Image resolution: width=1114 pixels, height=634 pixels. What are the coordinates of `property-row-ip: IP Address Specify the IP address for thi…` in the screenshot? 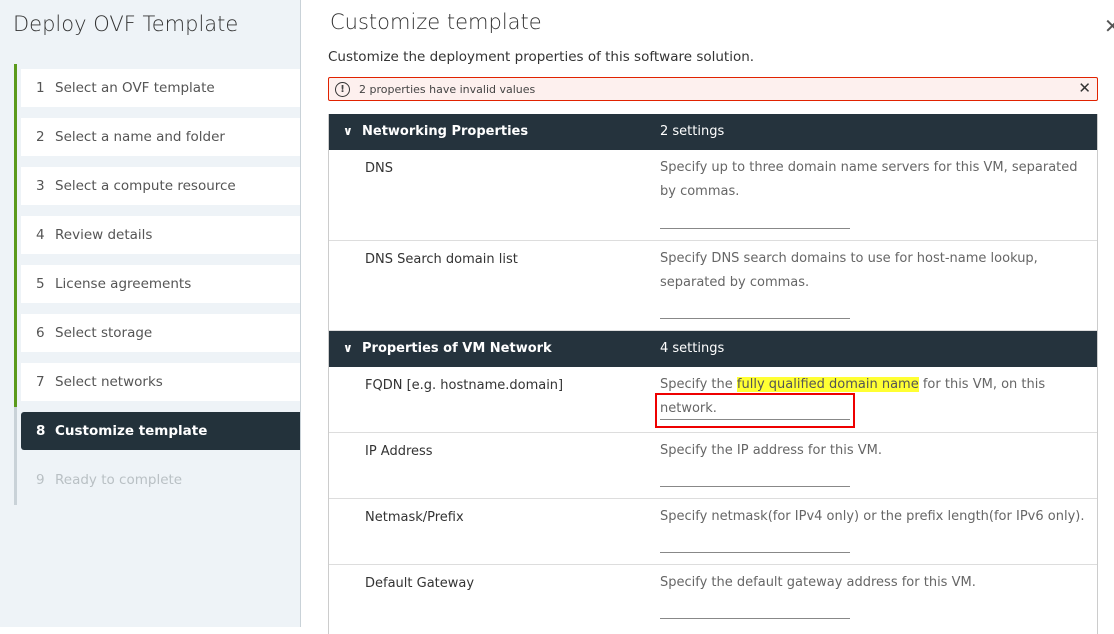 It's located at (713, 466).